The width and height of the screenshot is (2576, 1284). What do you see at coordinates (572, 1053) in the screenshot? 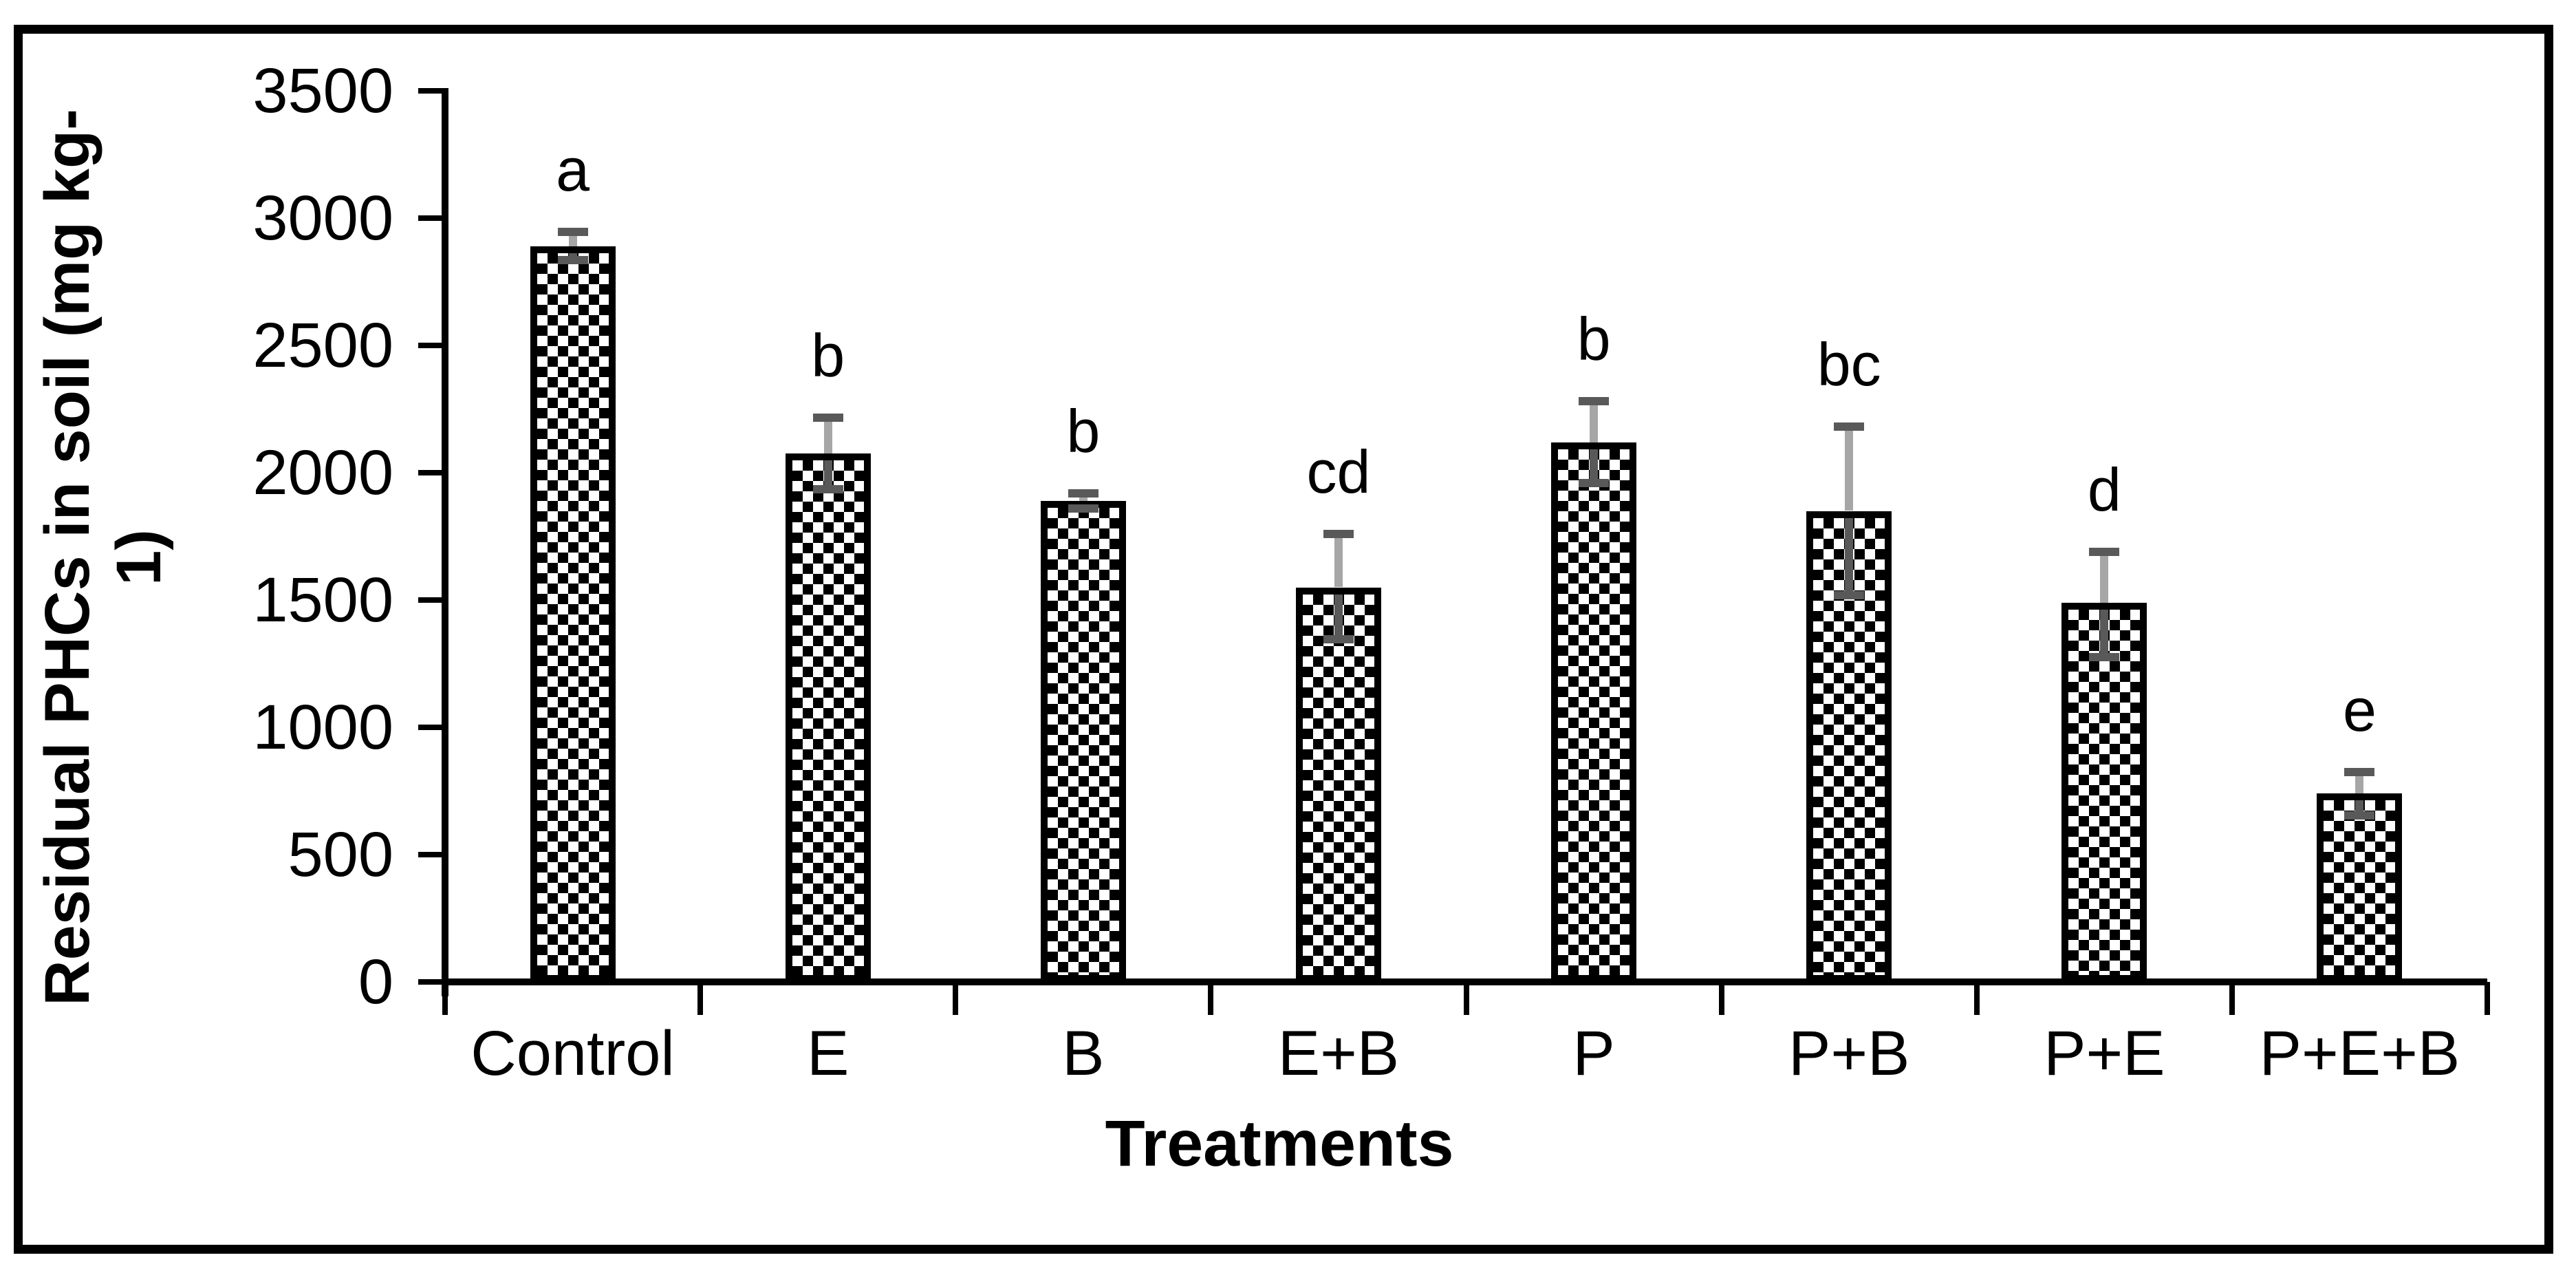
I see `x-category-label-control: Control` at bounding box center [572, 1053].